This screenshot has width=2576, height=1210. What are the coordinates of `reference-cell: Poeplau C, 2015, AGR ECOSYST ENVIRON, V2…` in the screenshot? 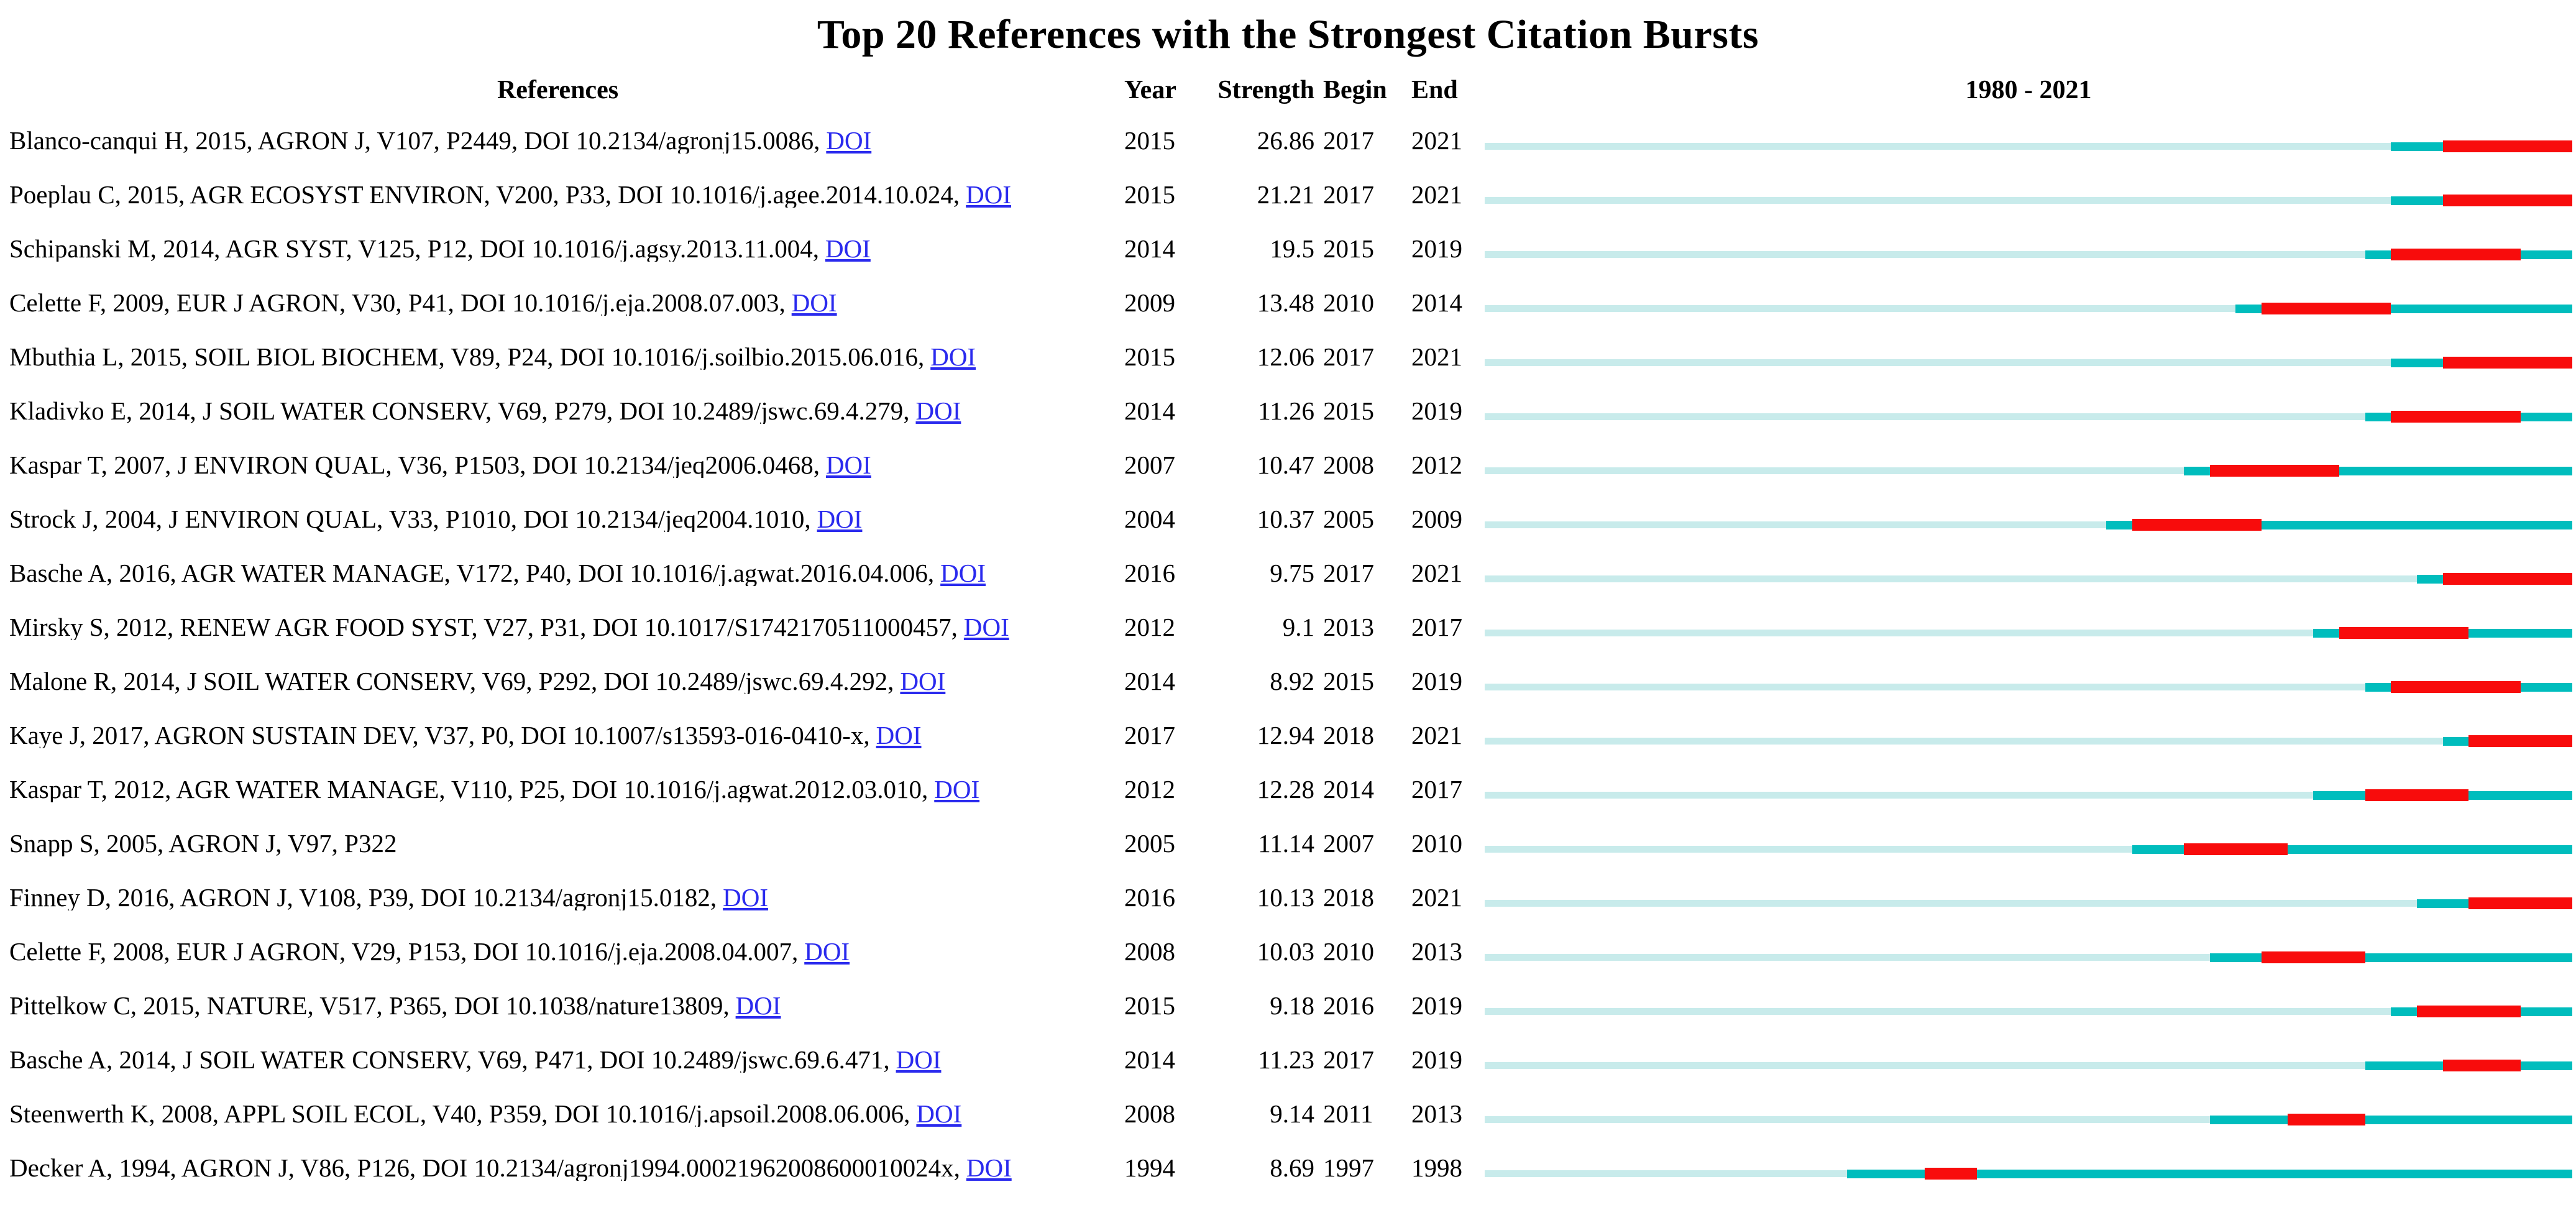 It's located at (558, 195).